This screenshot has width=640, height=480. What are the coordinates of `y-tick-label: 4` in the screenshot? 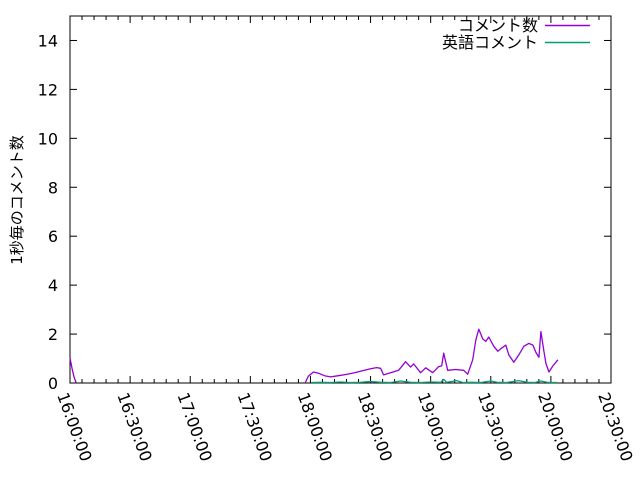 It's located at (53, 285).